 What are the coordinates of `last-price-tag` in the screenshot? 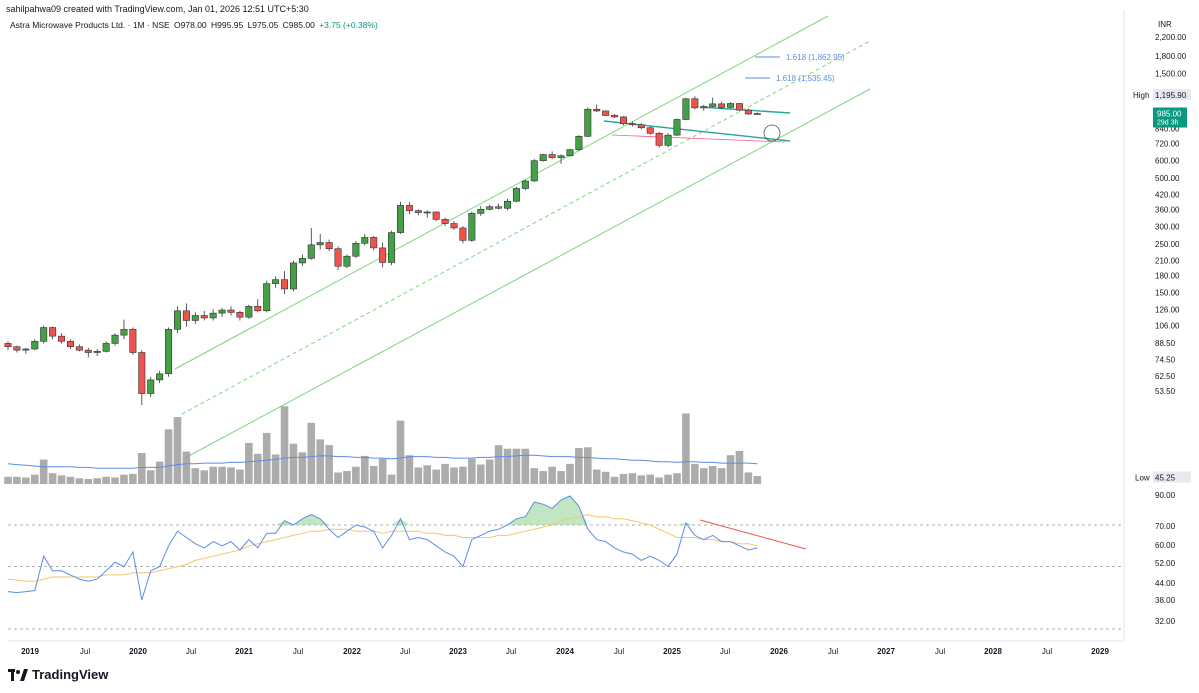 It's located at (1170, 117).